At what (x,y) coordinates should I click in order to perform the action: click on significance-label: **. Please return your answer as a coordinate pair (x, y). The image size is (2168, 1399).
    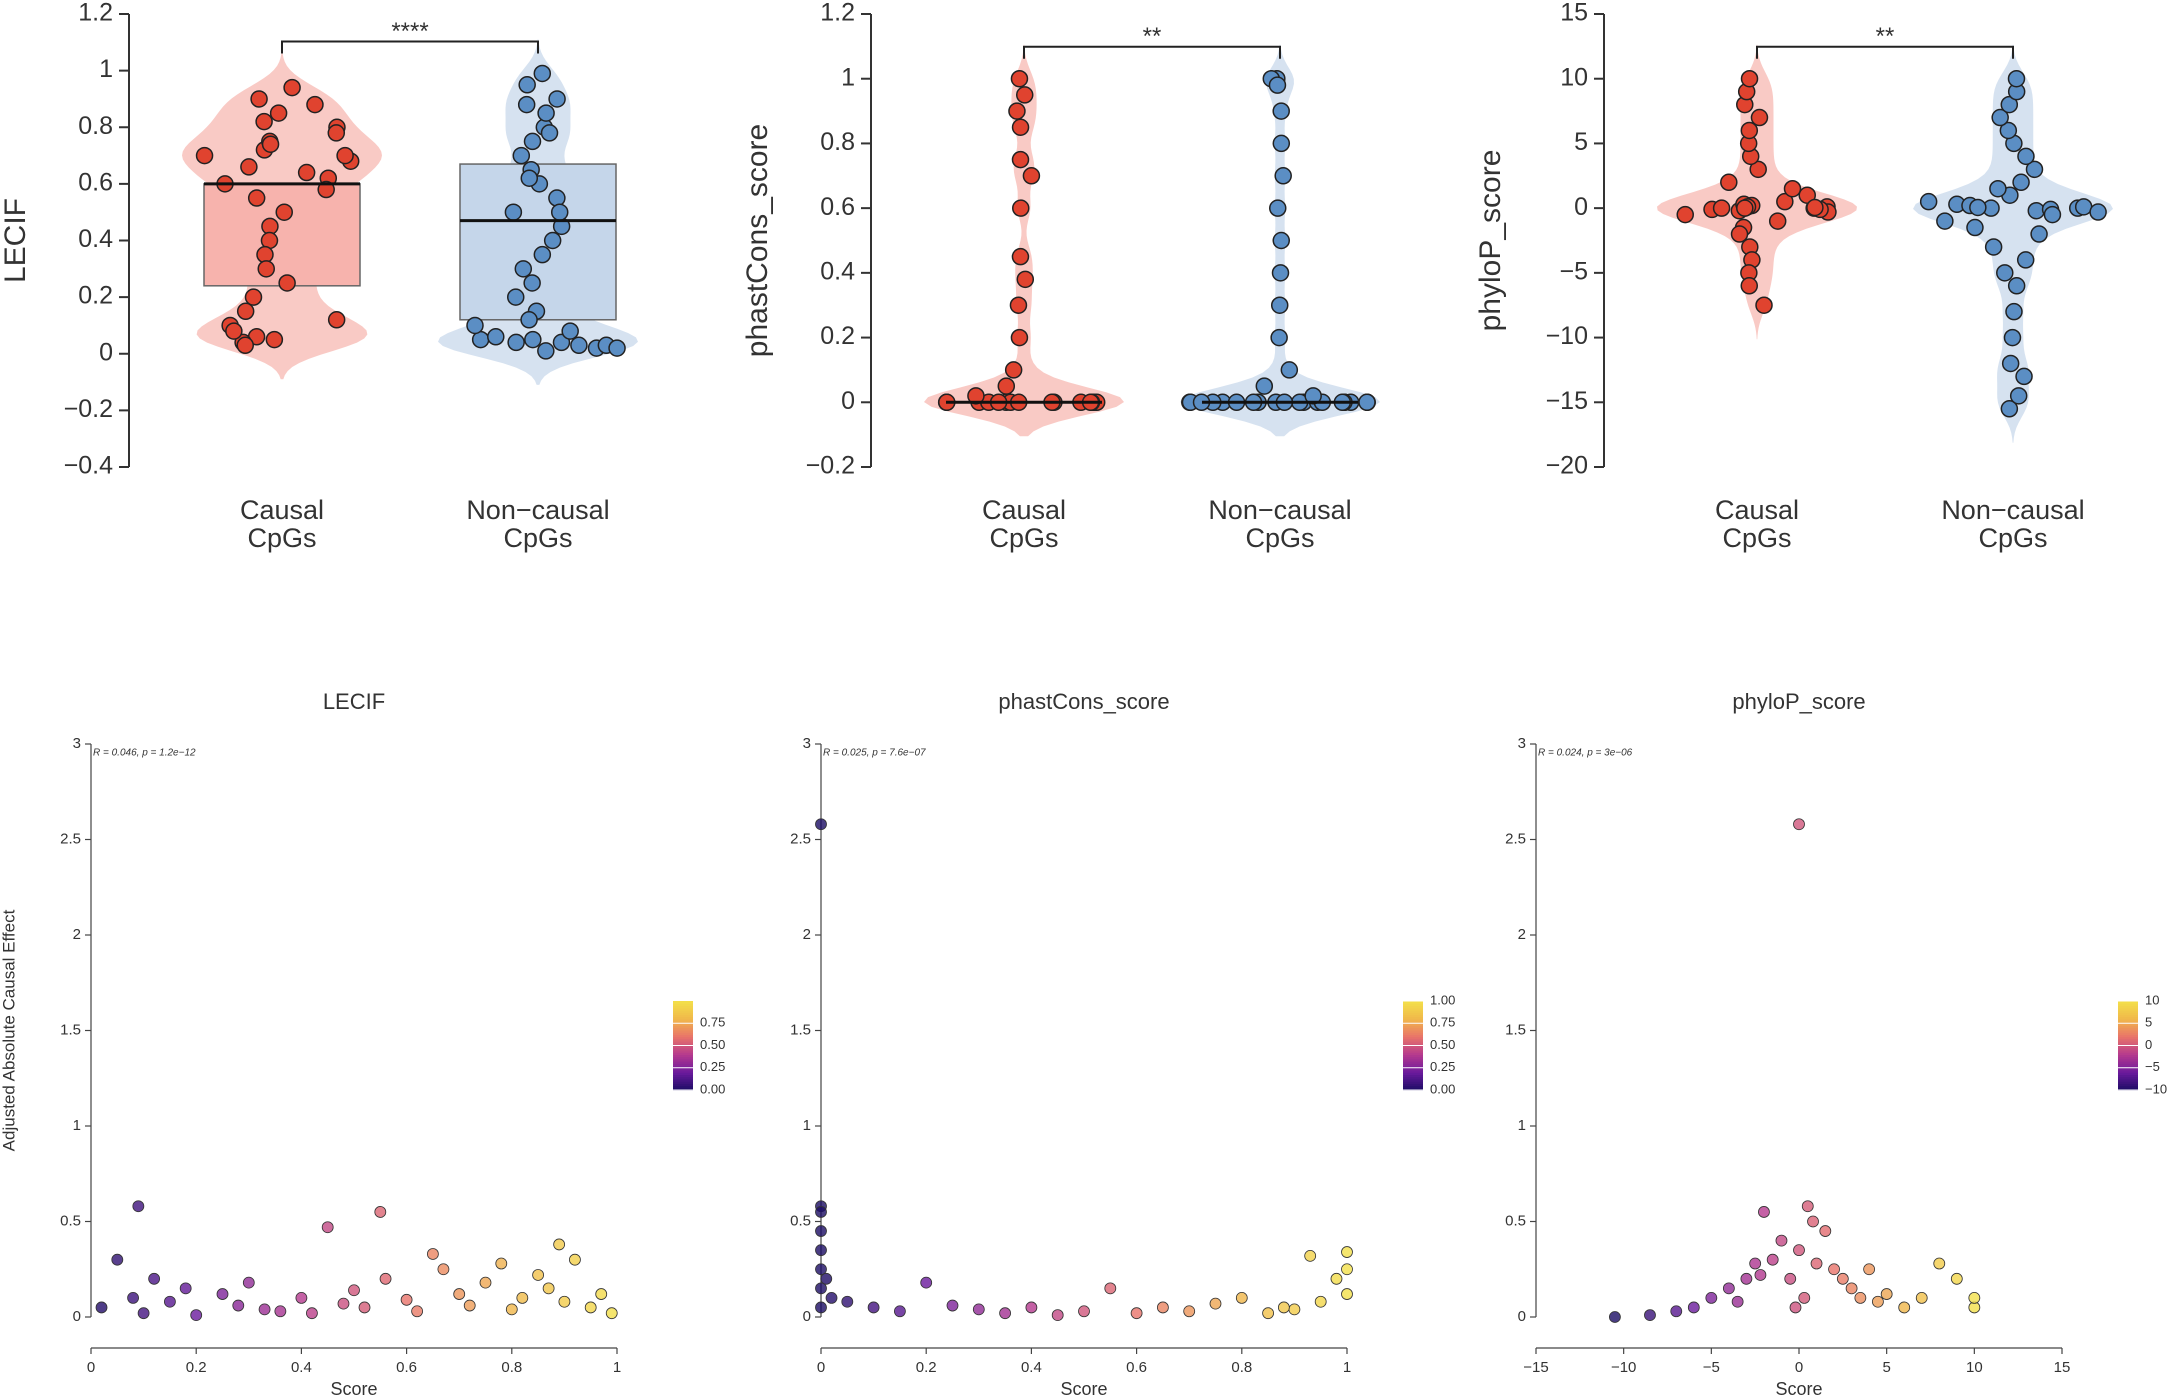
    Looking at the image, I should click on (1152, 36).